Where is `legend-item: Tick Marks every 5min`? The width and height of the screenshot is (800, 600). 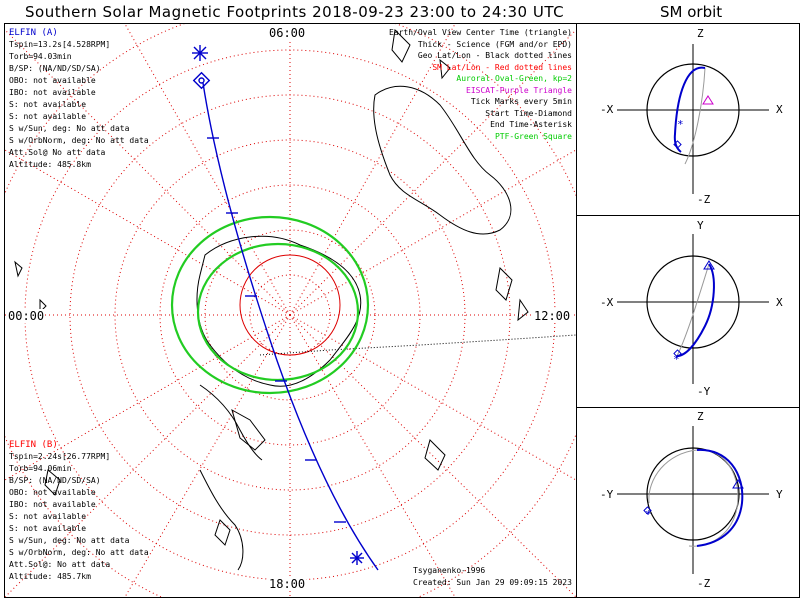
legend-item: Tick Marks every 5min is located at coordinates (521, 101).